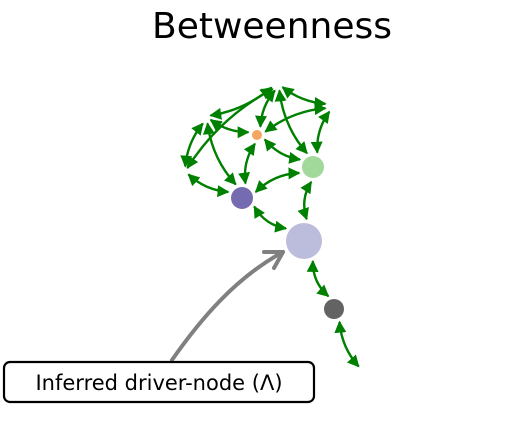  What do you see at coordinates (270, 219) in the screenshot?
I see `edge-n_purple-n_lavender` at bounding box center [270, 219].